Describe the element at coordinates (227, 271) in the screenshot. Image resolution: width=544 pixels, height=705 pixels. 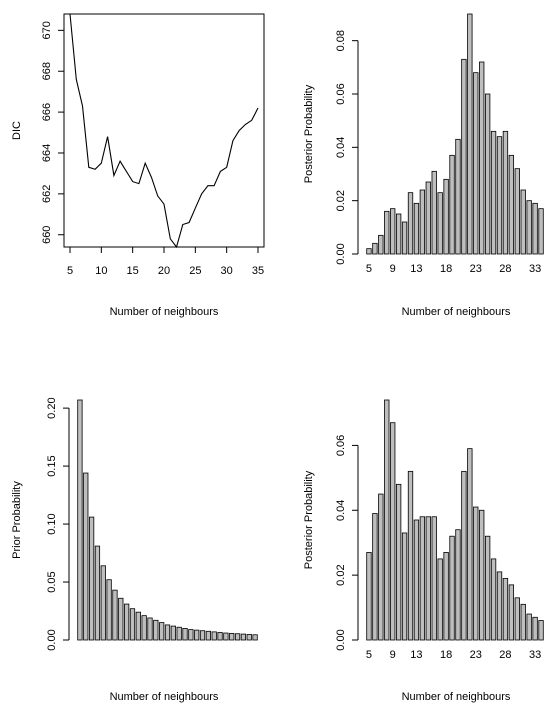
I see `x-tick-label: 30` at that location.